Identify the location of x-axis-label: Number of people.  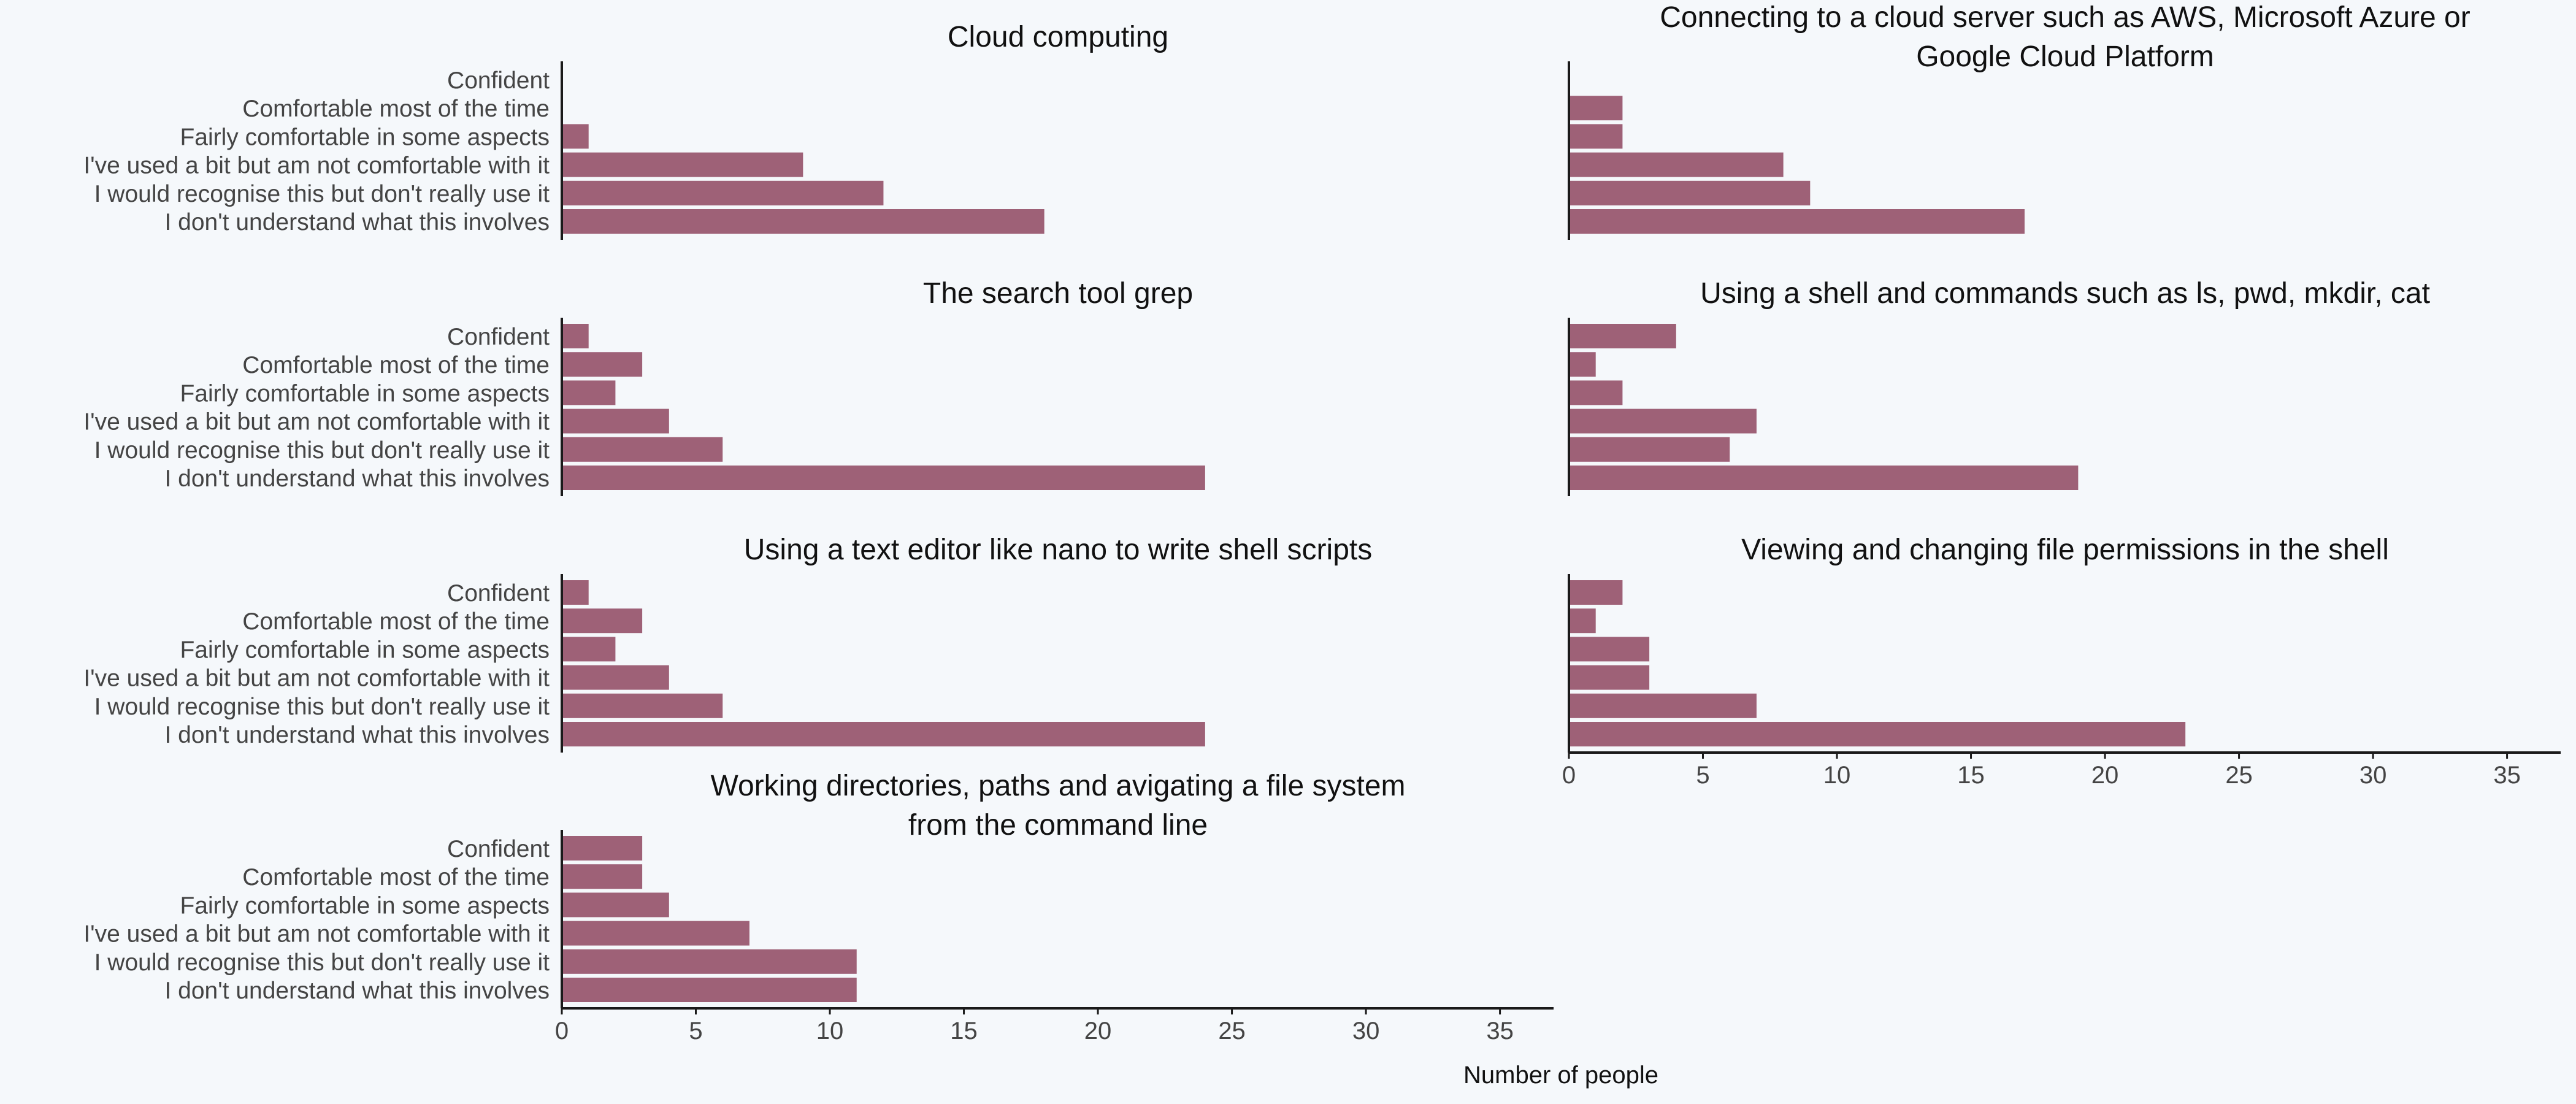
(1560, 1075).